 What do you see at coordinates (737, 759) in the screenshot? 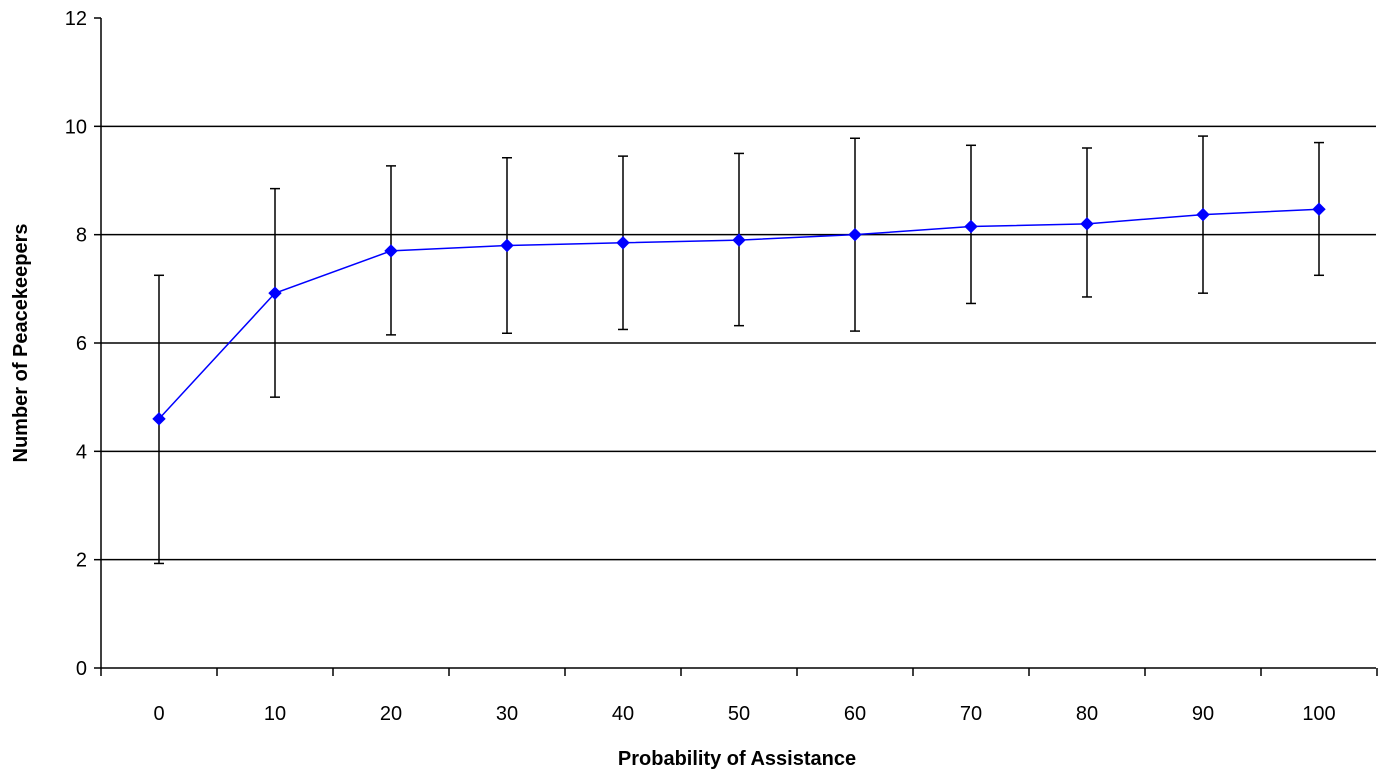
I see `x-axis-title: Probability of Assistance` at bounding box center [737, 759].